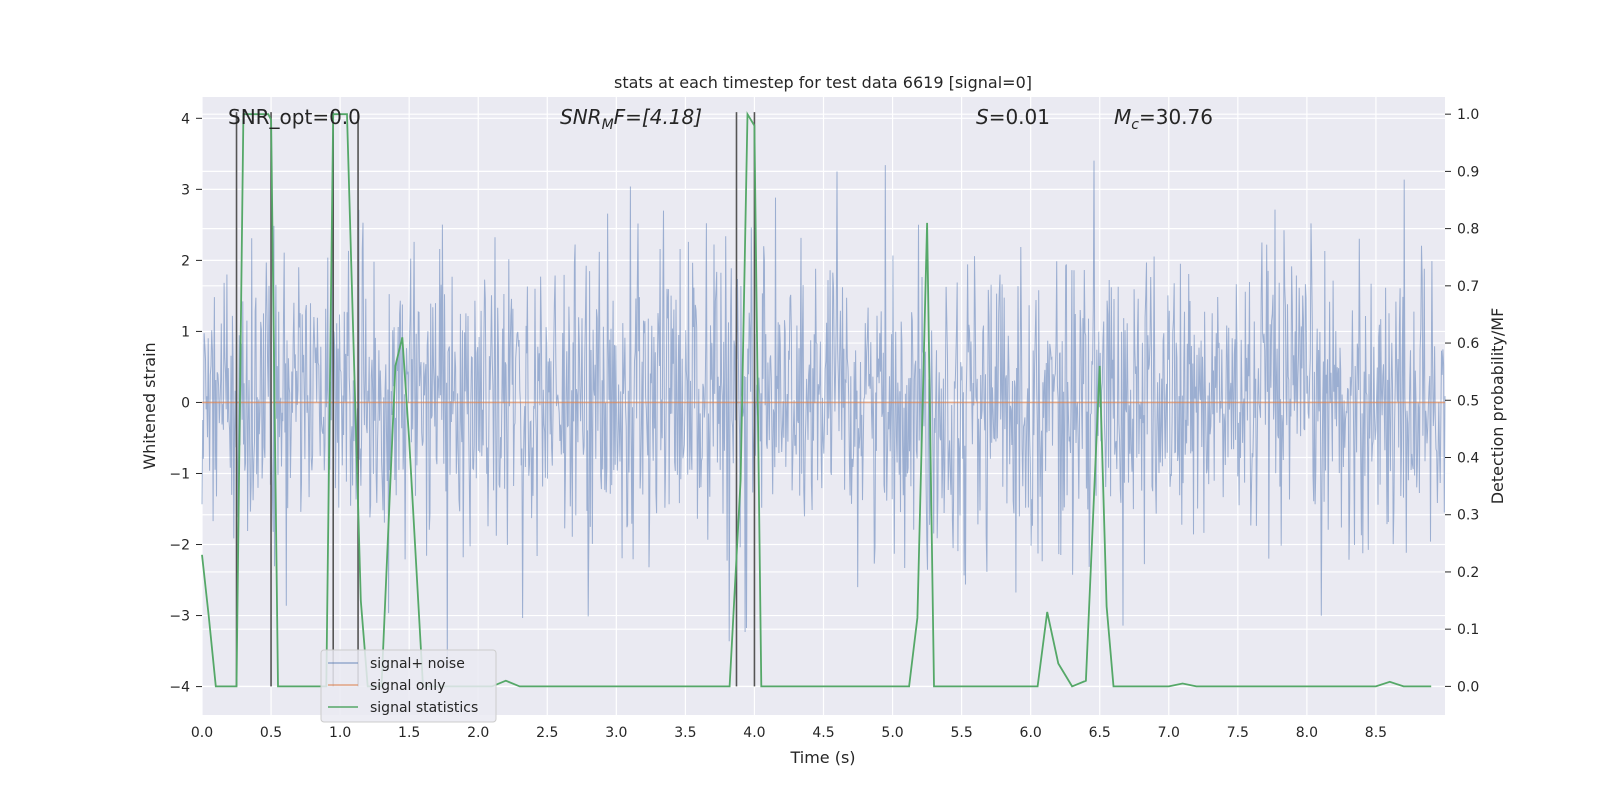  What do you see at coordinates (616, 733) in the screenshot?
I see `x-tick-6: 3.0` at bounding box center [616, 733].